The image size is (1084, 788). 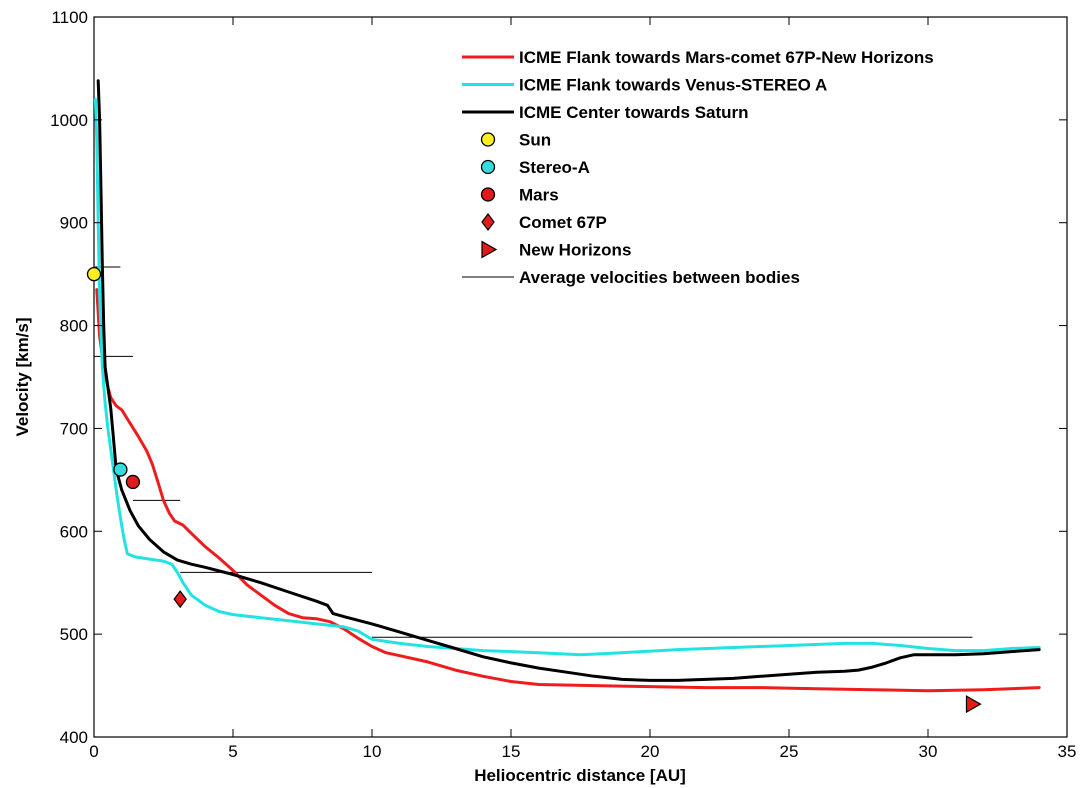 I want to click on y-tick-label: 400, so click(x=74, y=737).